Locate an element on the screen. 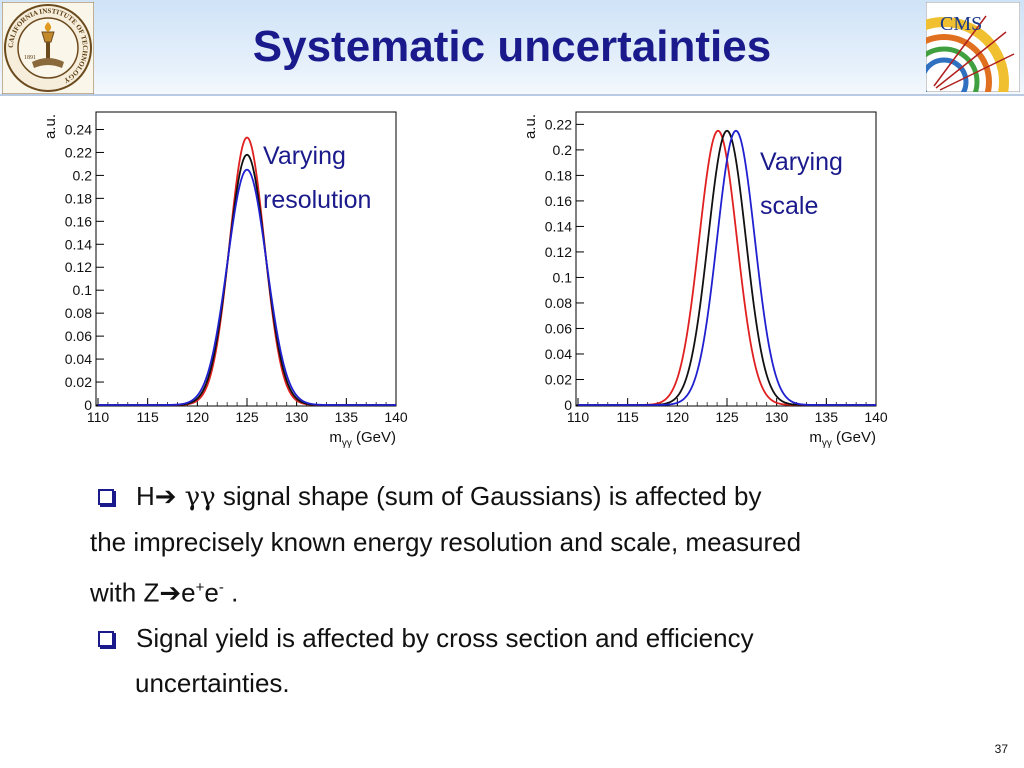 The height and width of the screenshot is (768, 1024). bullet-1-line-3: with Z➔e+e- . is located at coordinates (164, 592).